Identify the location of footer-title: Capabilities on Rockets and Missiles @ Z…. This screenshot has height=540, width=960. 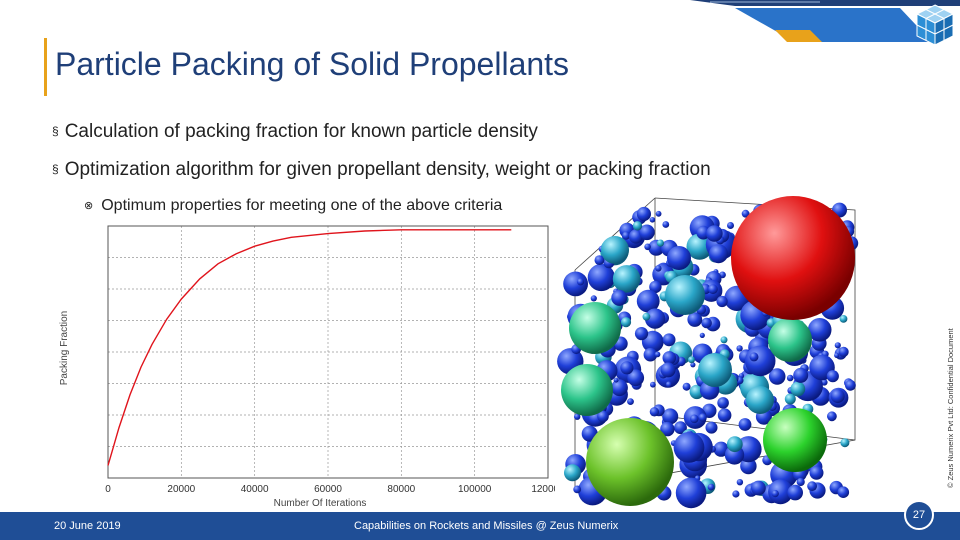
(486, 526).